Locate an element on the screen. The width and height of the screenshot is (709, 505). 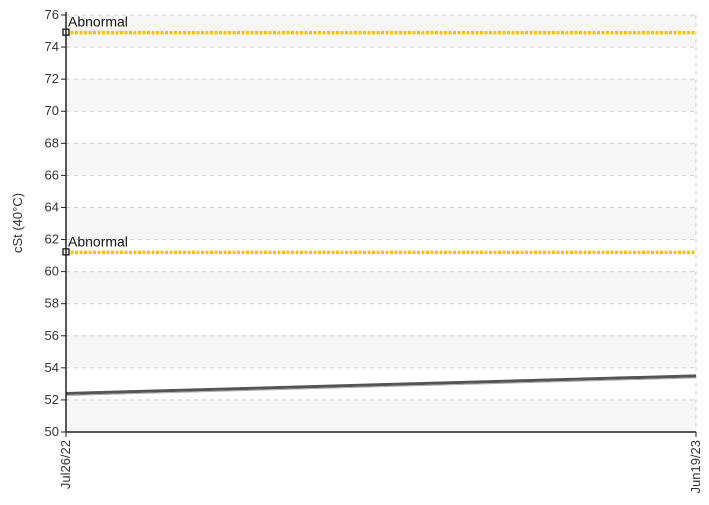
y-tick-label: 60 is located at coordinates (52, 271).